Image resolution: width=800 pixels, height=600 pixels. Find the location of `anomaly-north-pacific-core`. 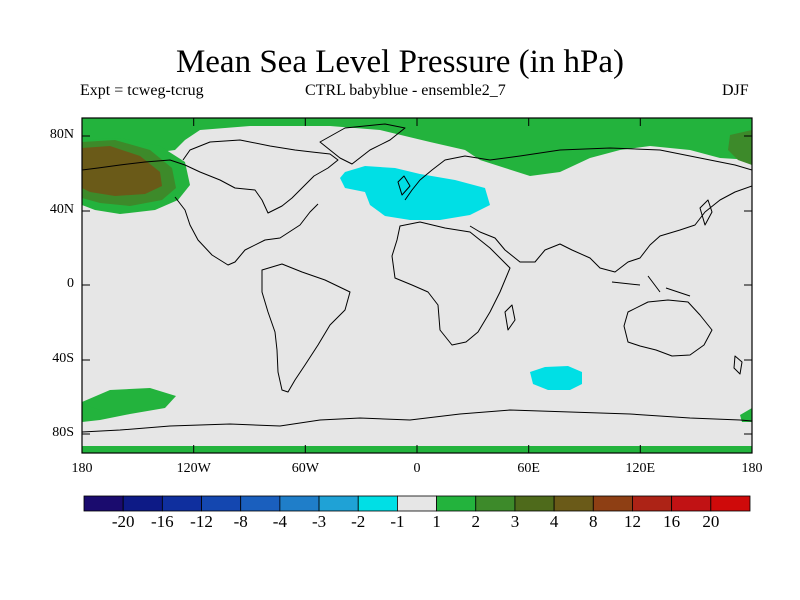

anomaly-north-pacific-core is located at coordinates (122, 171).